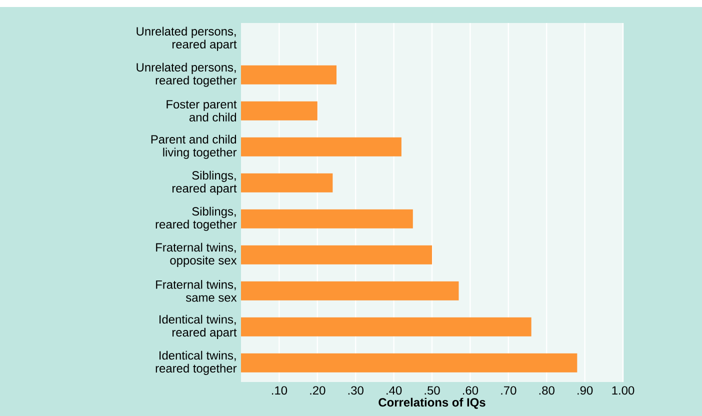 The width and height of the screenshot is (702, 416). Describe the element at coordinates (280, 390) in the screenshot. I see `x-tick-label: .10` at that location.